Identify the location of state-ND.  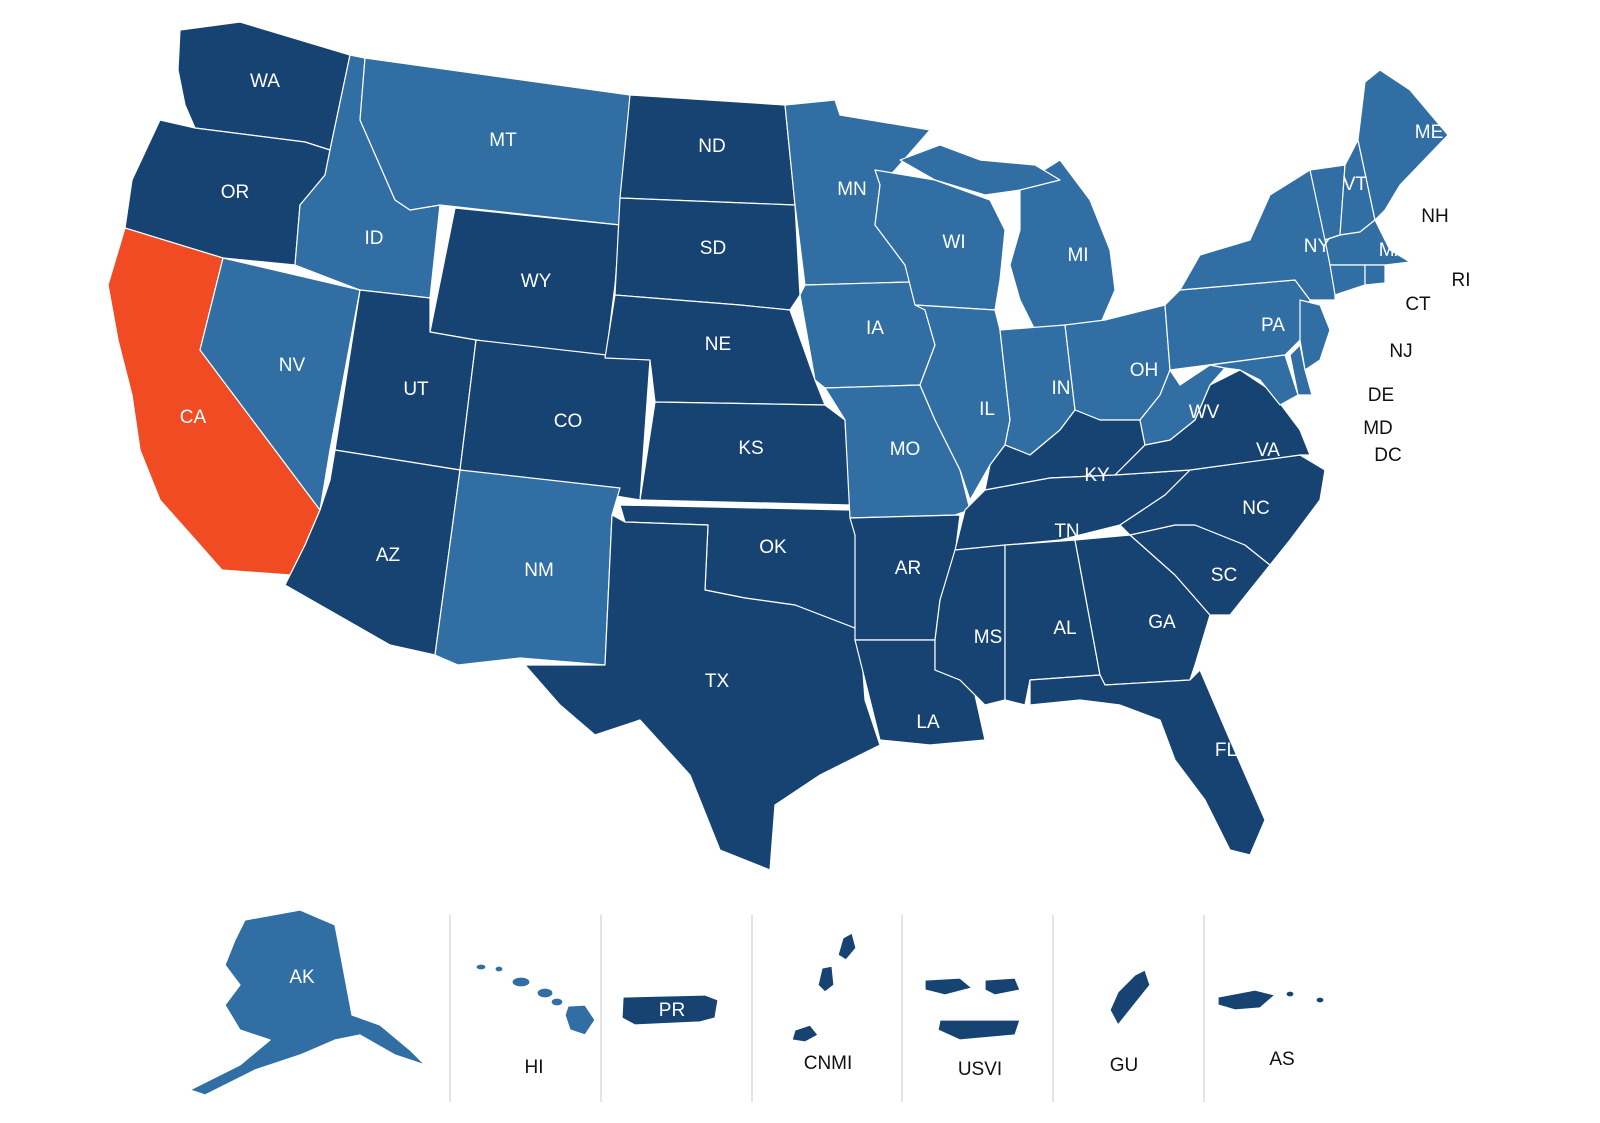
(707, 150).